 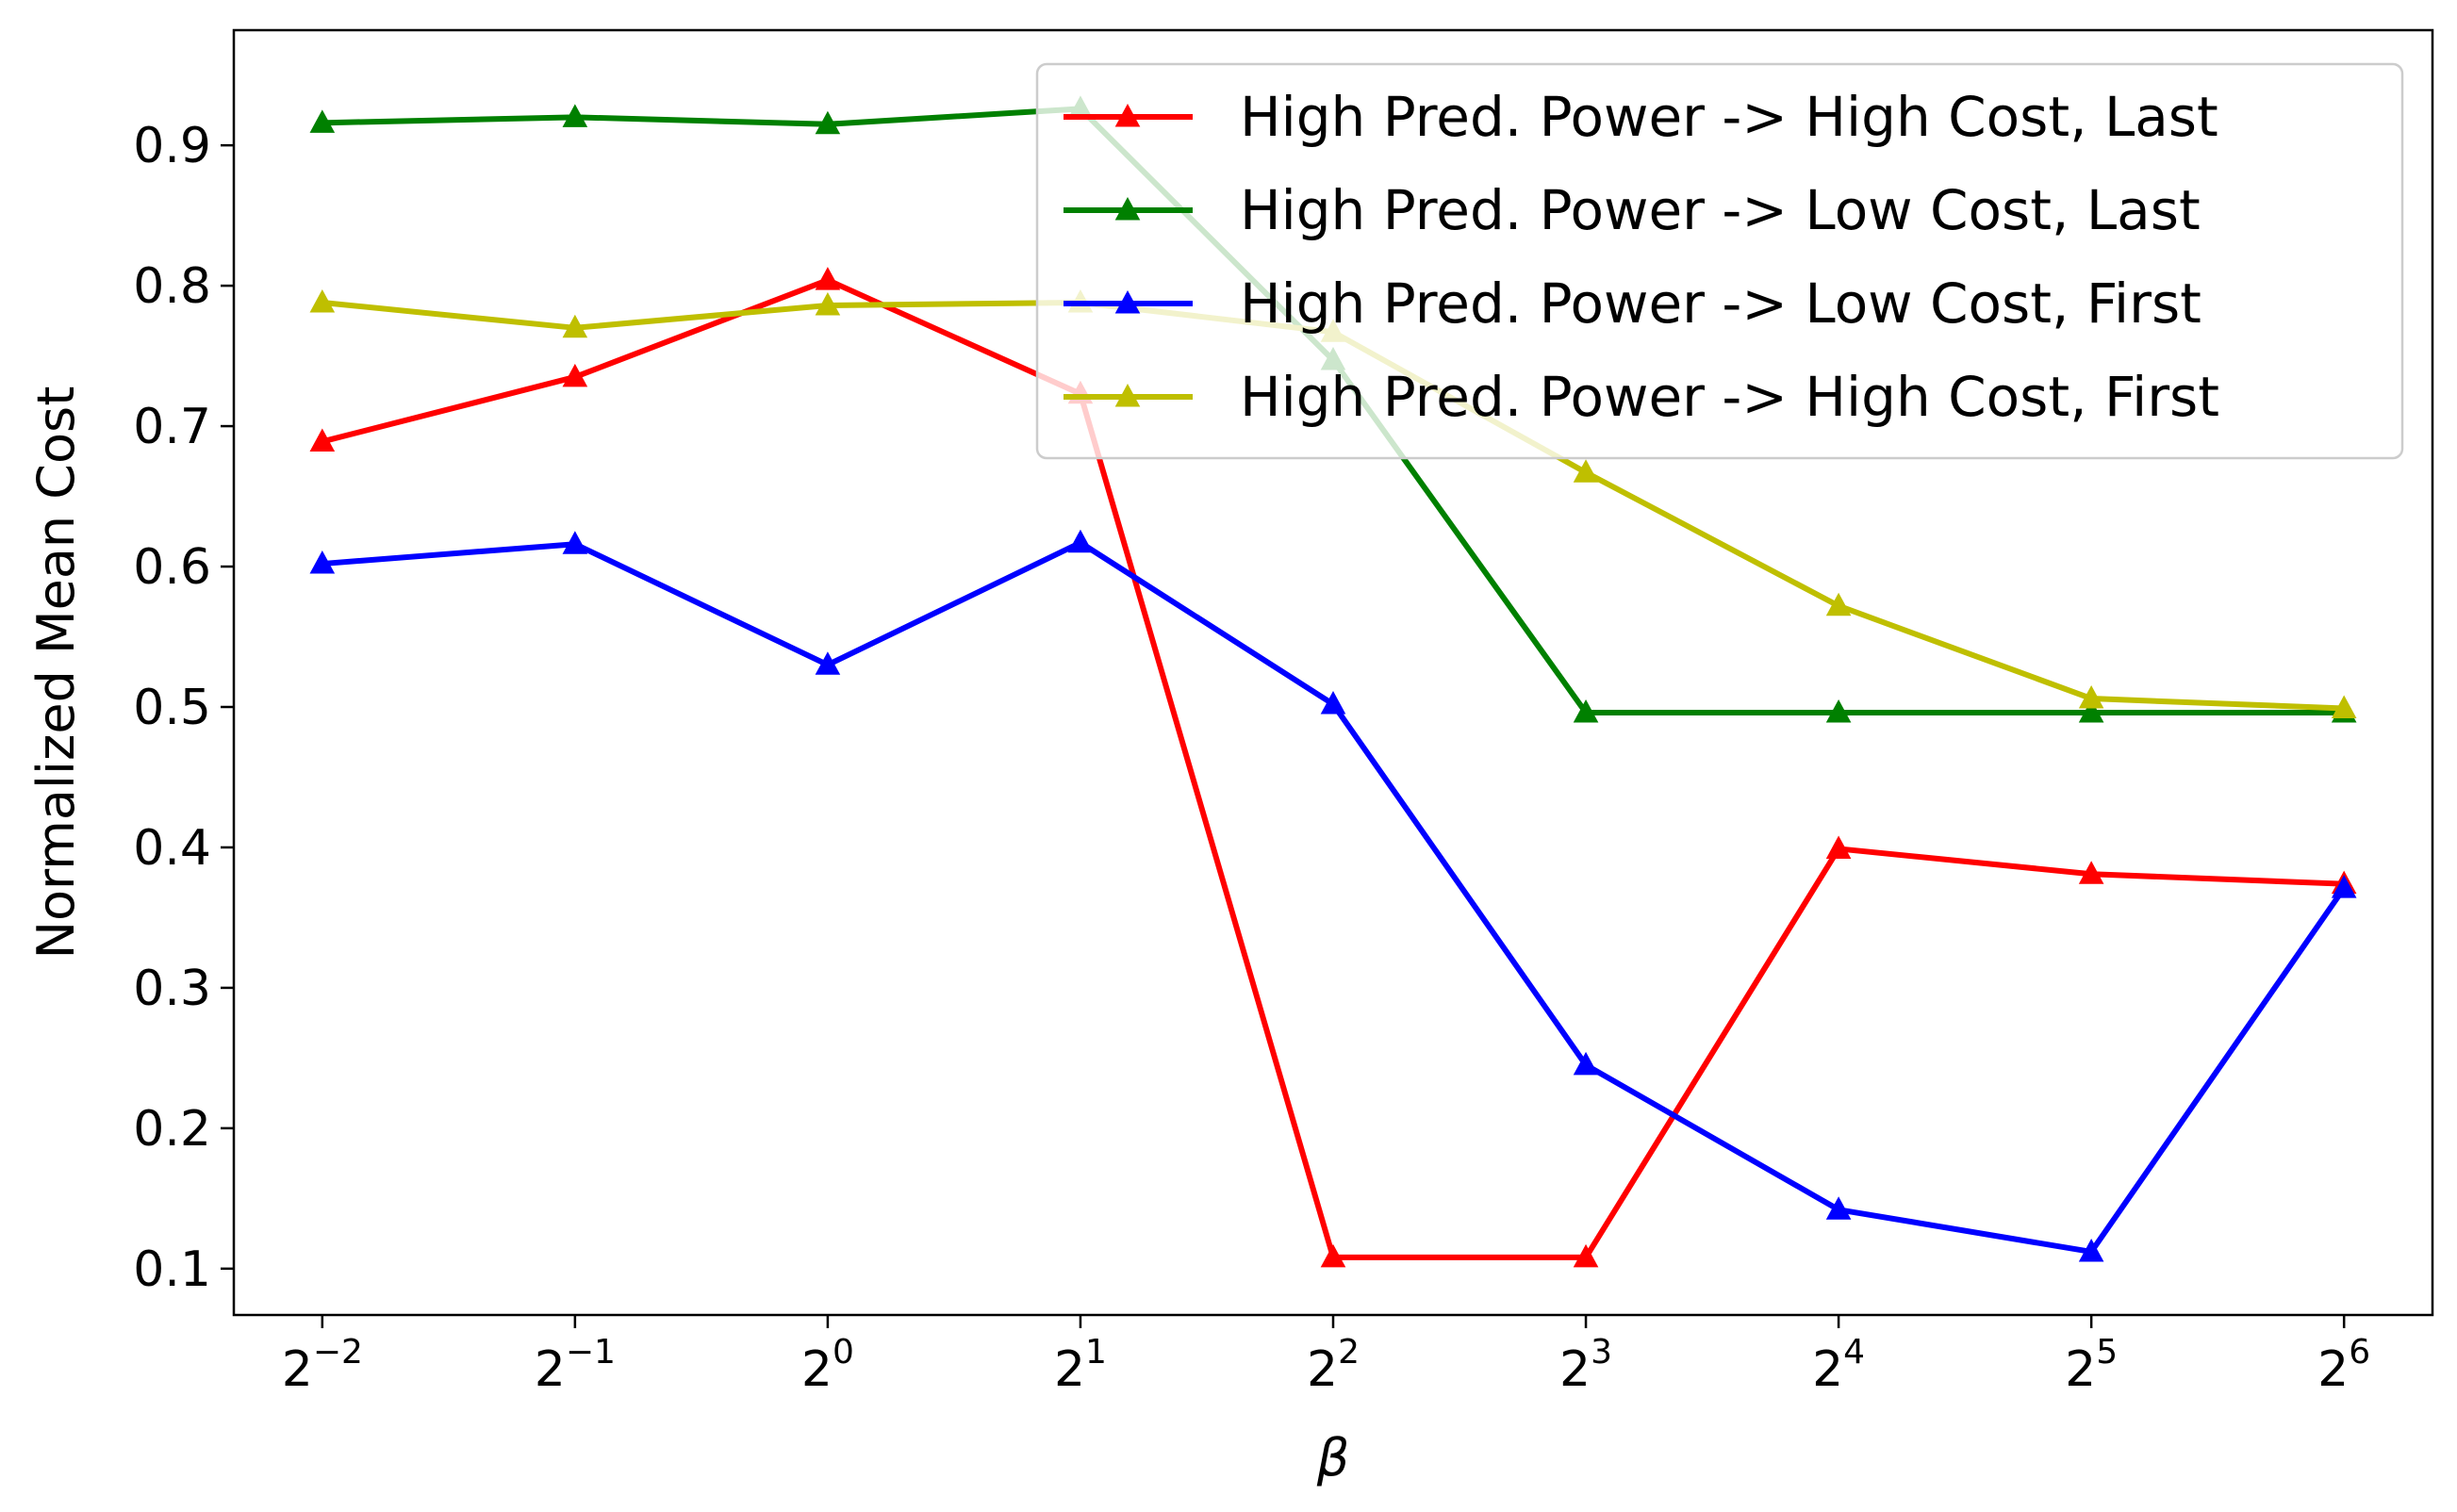 I want to click on x-tick-label: 2−2, so click(x=322, y=1366).